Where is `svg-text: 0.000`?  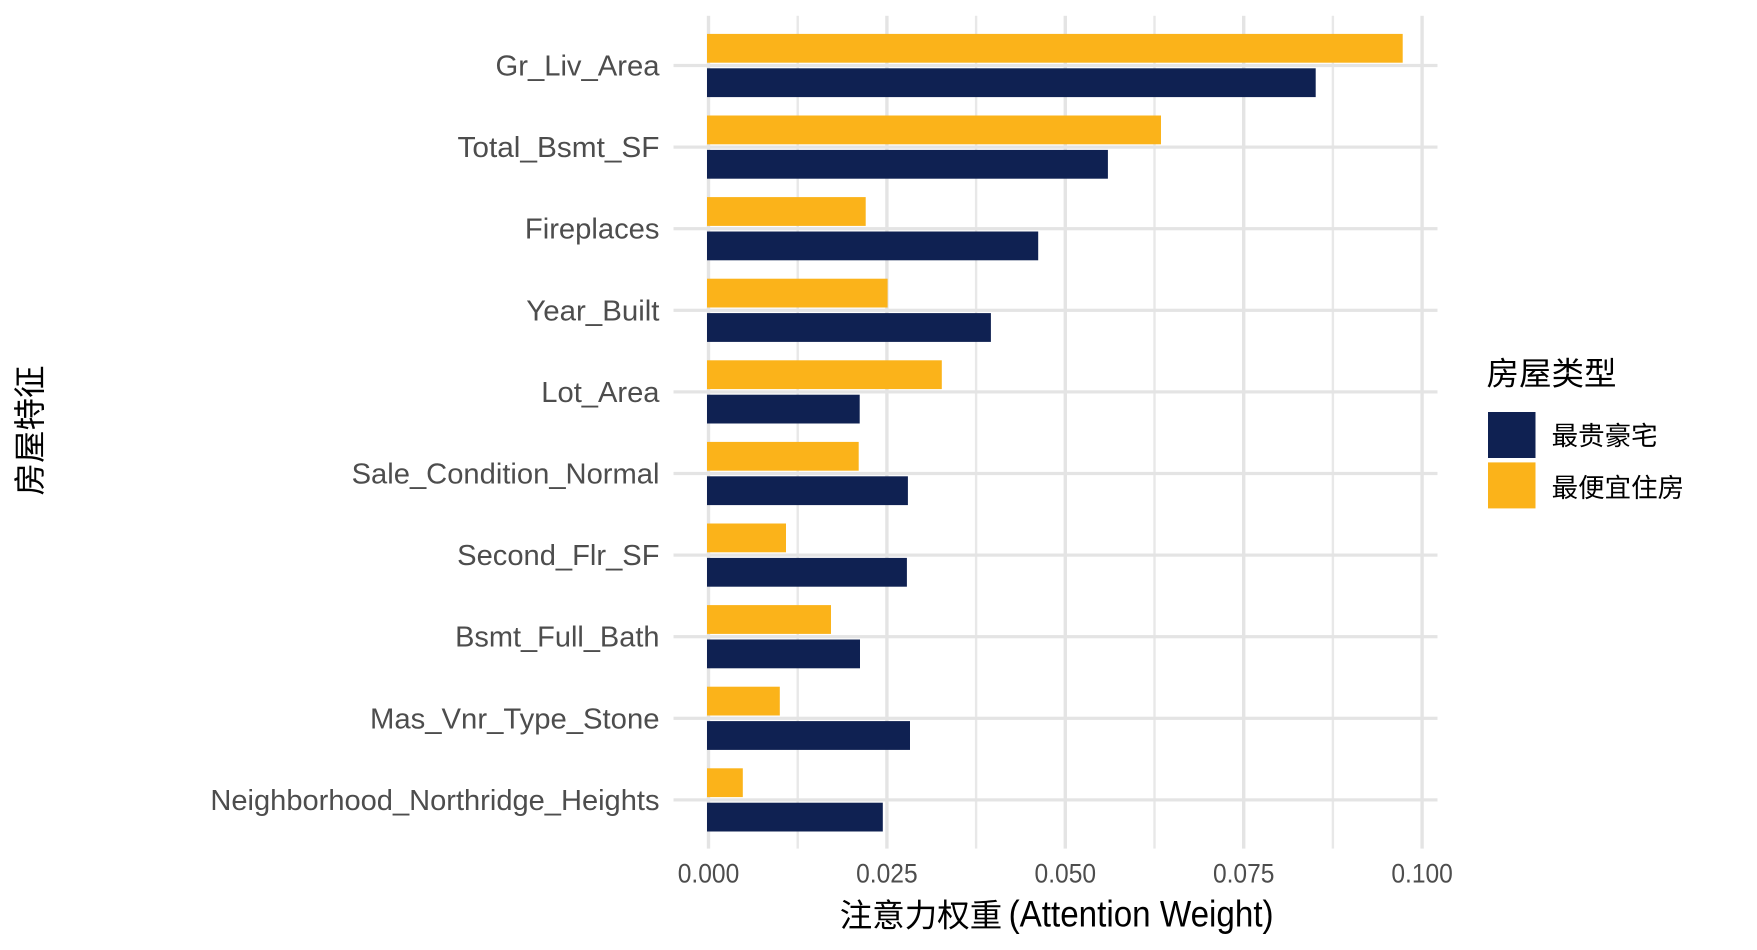 svg-text: 0.000 is located at coordinates (709, 873).